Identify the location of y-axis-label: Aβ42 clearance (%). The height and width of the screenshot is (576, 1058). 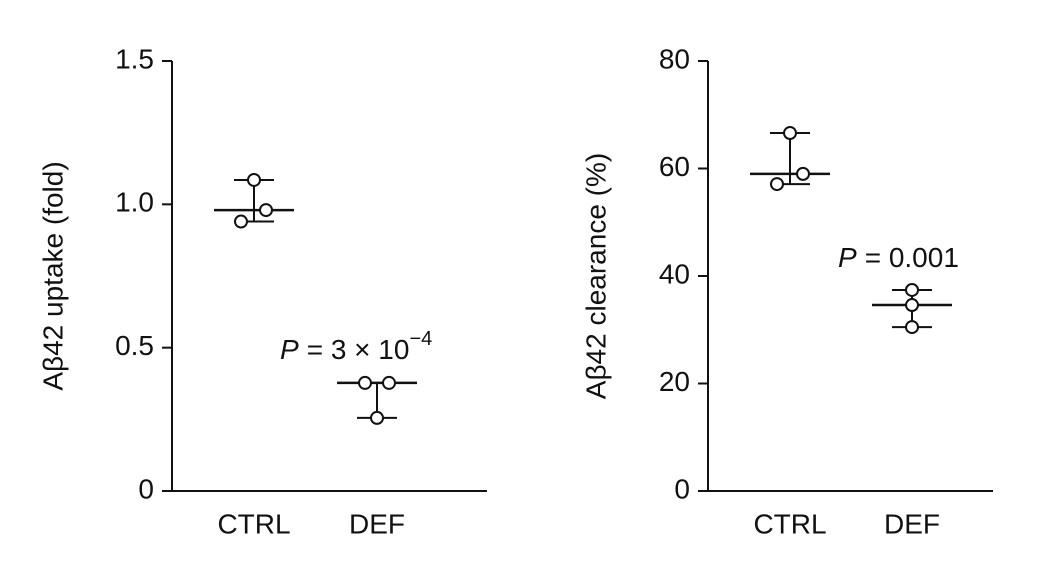
(595, 276).